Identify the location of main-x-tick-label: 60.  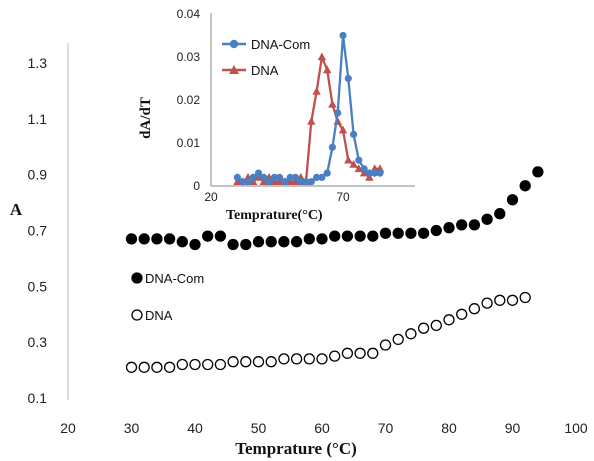
(322, 428).